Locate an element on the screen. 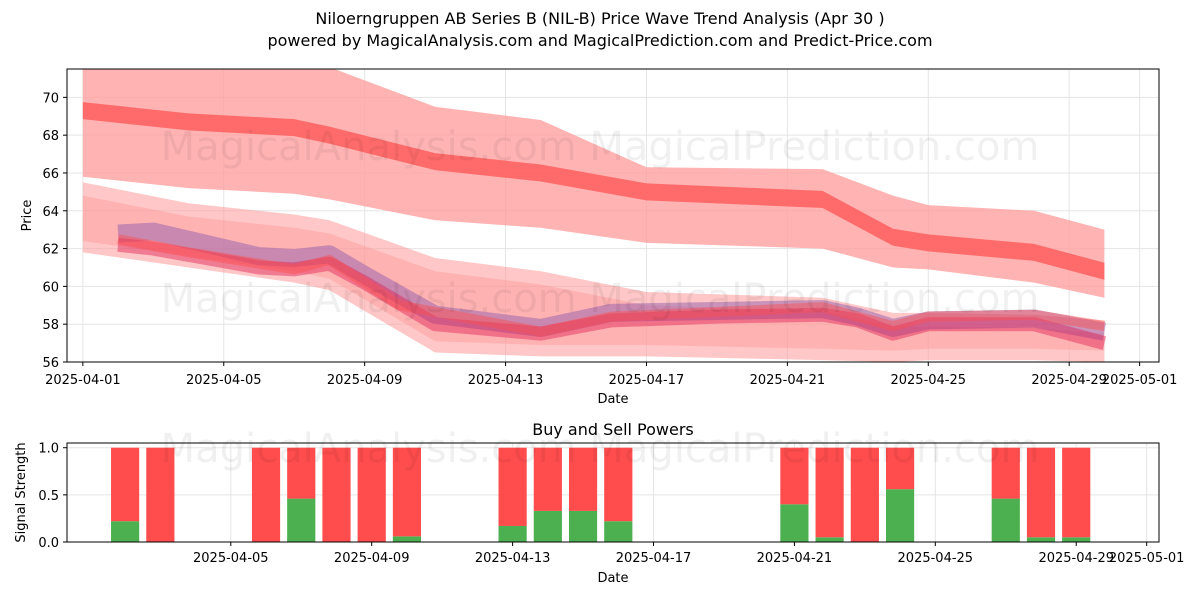  bar-x-axis-label: Date is located at coordinates (612, 578).